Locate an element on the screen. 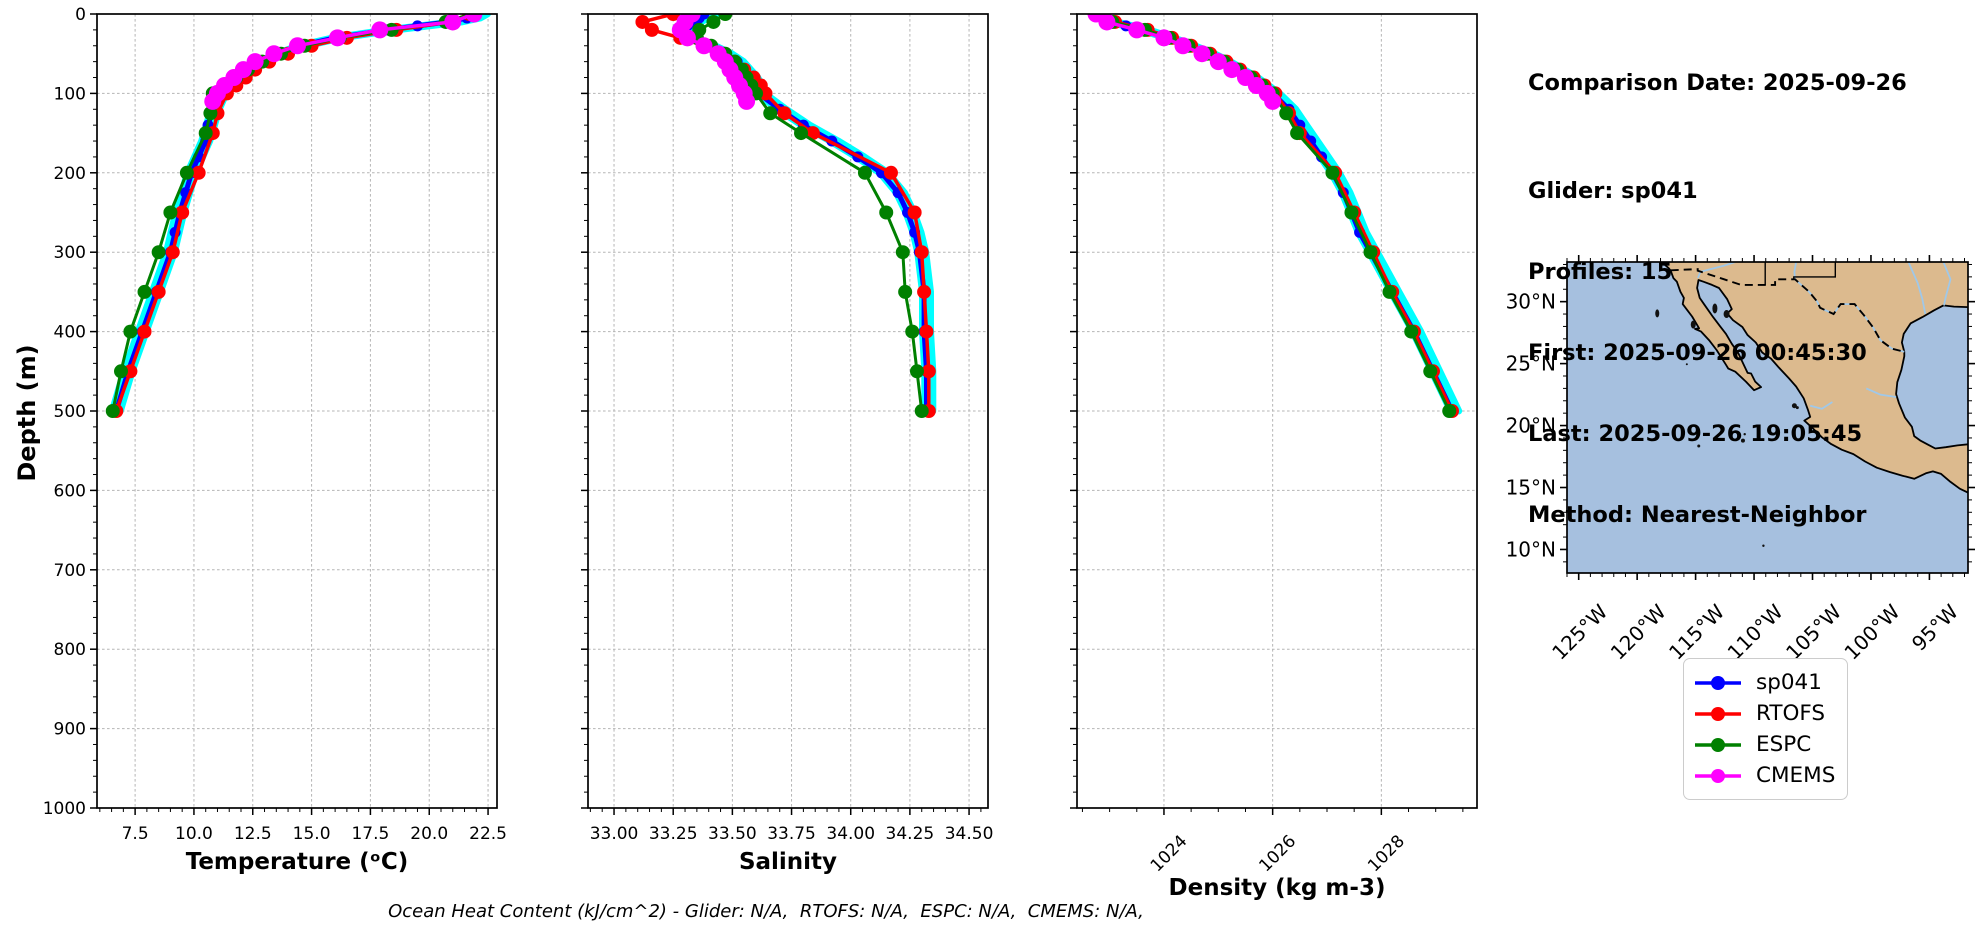 The width and height of the screenshot is (1978, 934). x-tick-label: 1026 is located at coordinates (1277, 853).